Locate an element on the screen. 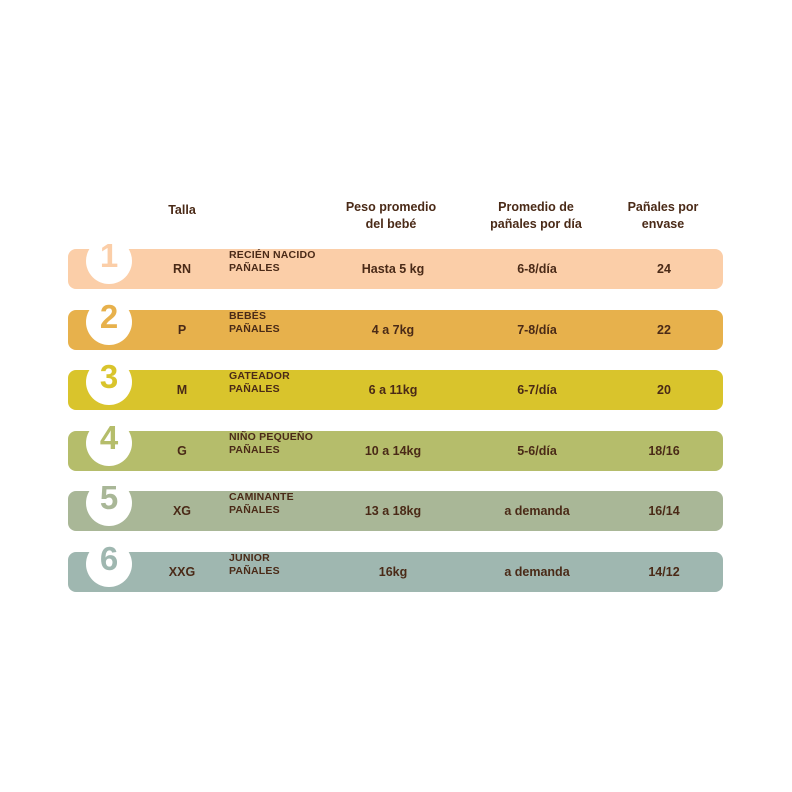 This screenshot has width=792, height=792. size-number: 5 is located at coordinates (109, 497).